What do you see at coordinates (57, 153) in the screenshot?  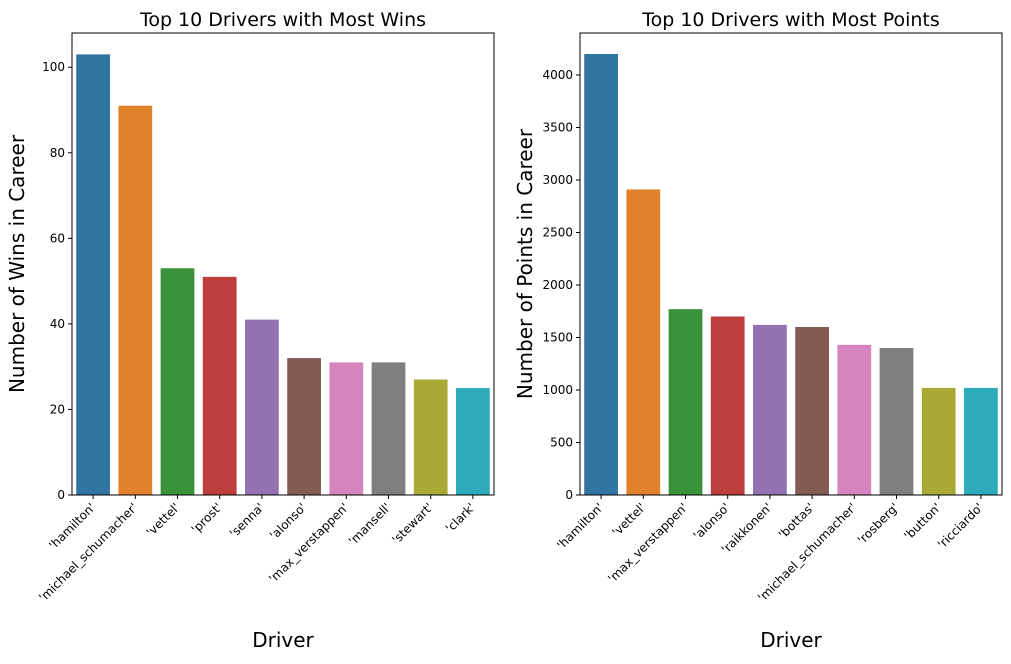 I see `wins-ytick-label-4: 80` at bounding box center [57, 153].